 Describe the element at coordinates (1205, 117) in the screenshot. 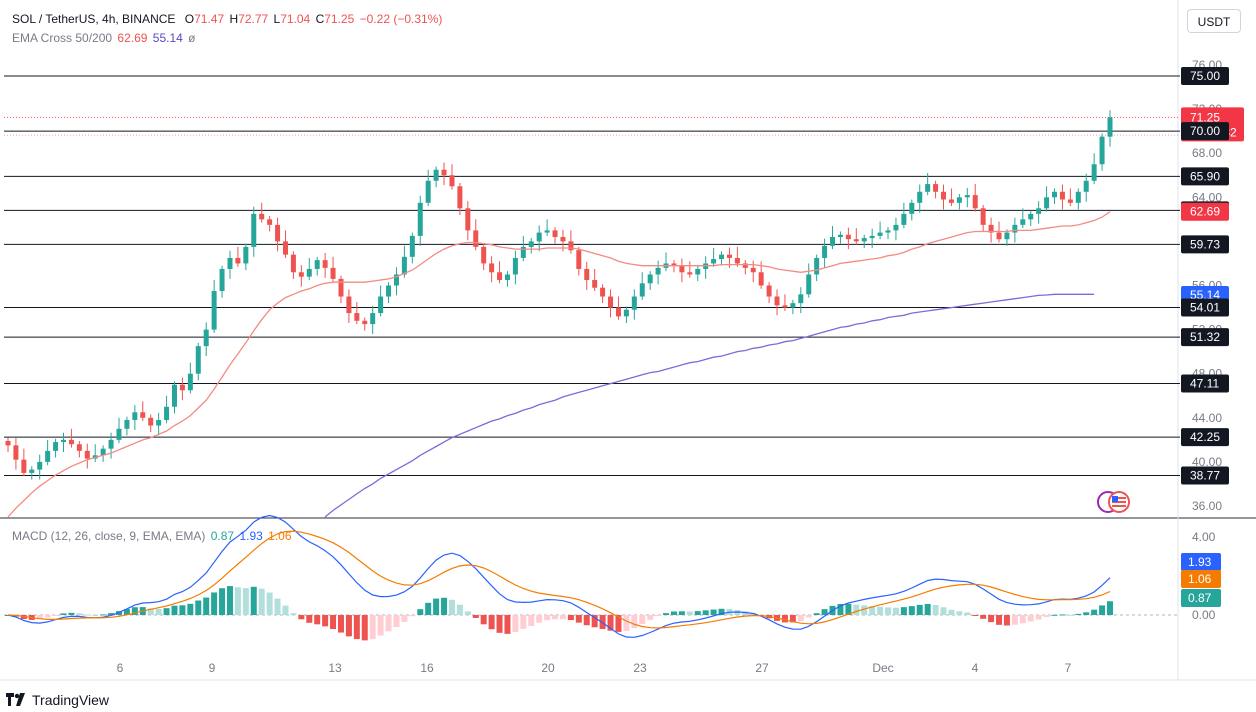

I see `price-label-text: 71.25` at that location.